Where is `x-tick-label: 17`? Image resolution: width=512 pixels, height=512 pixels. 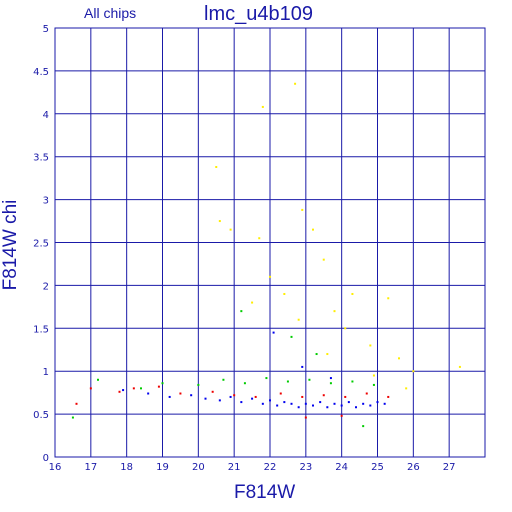
x-tick-label: 17 is located at coordinates (90, 467).